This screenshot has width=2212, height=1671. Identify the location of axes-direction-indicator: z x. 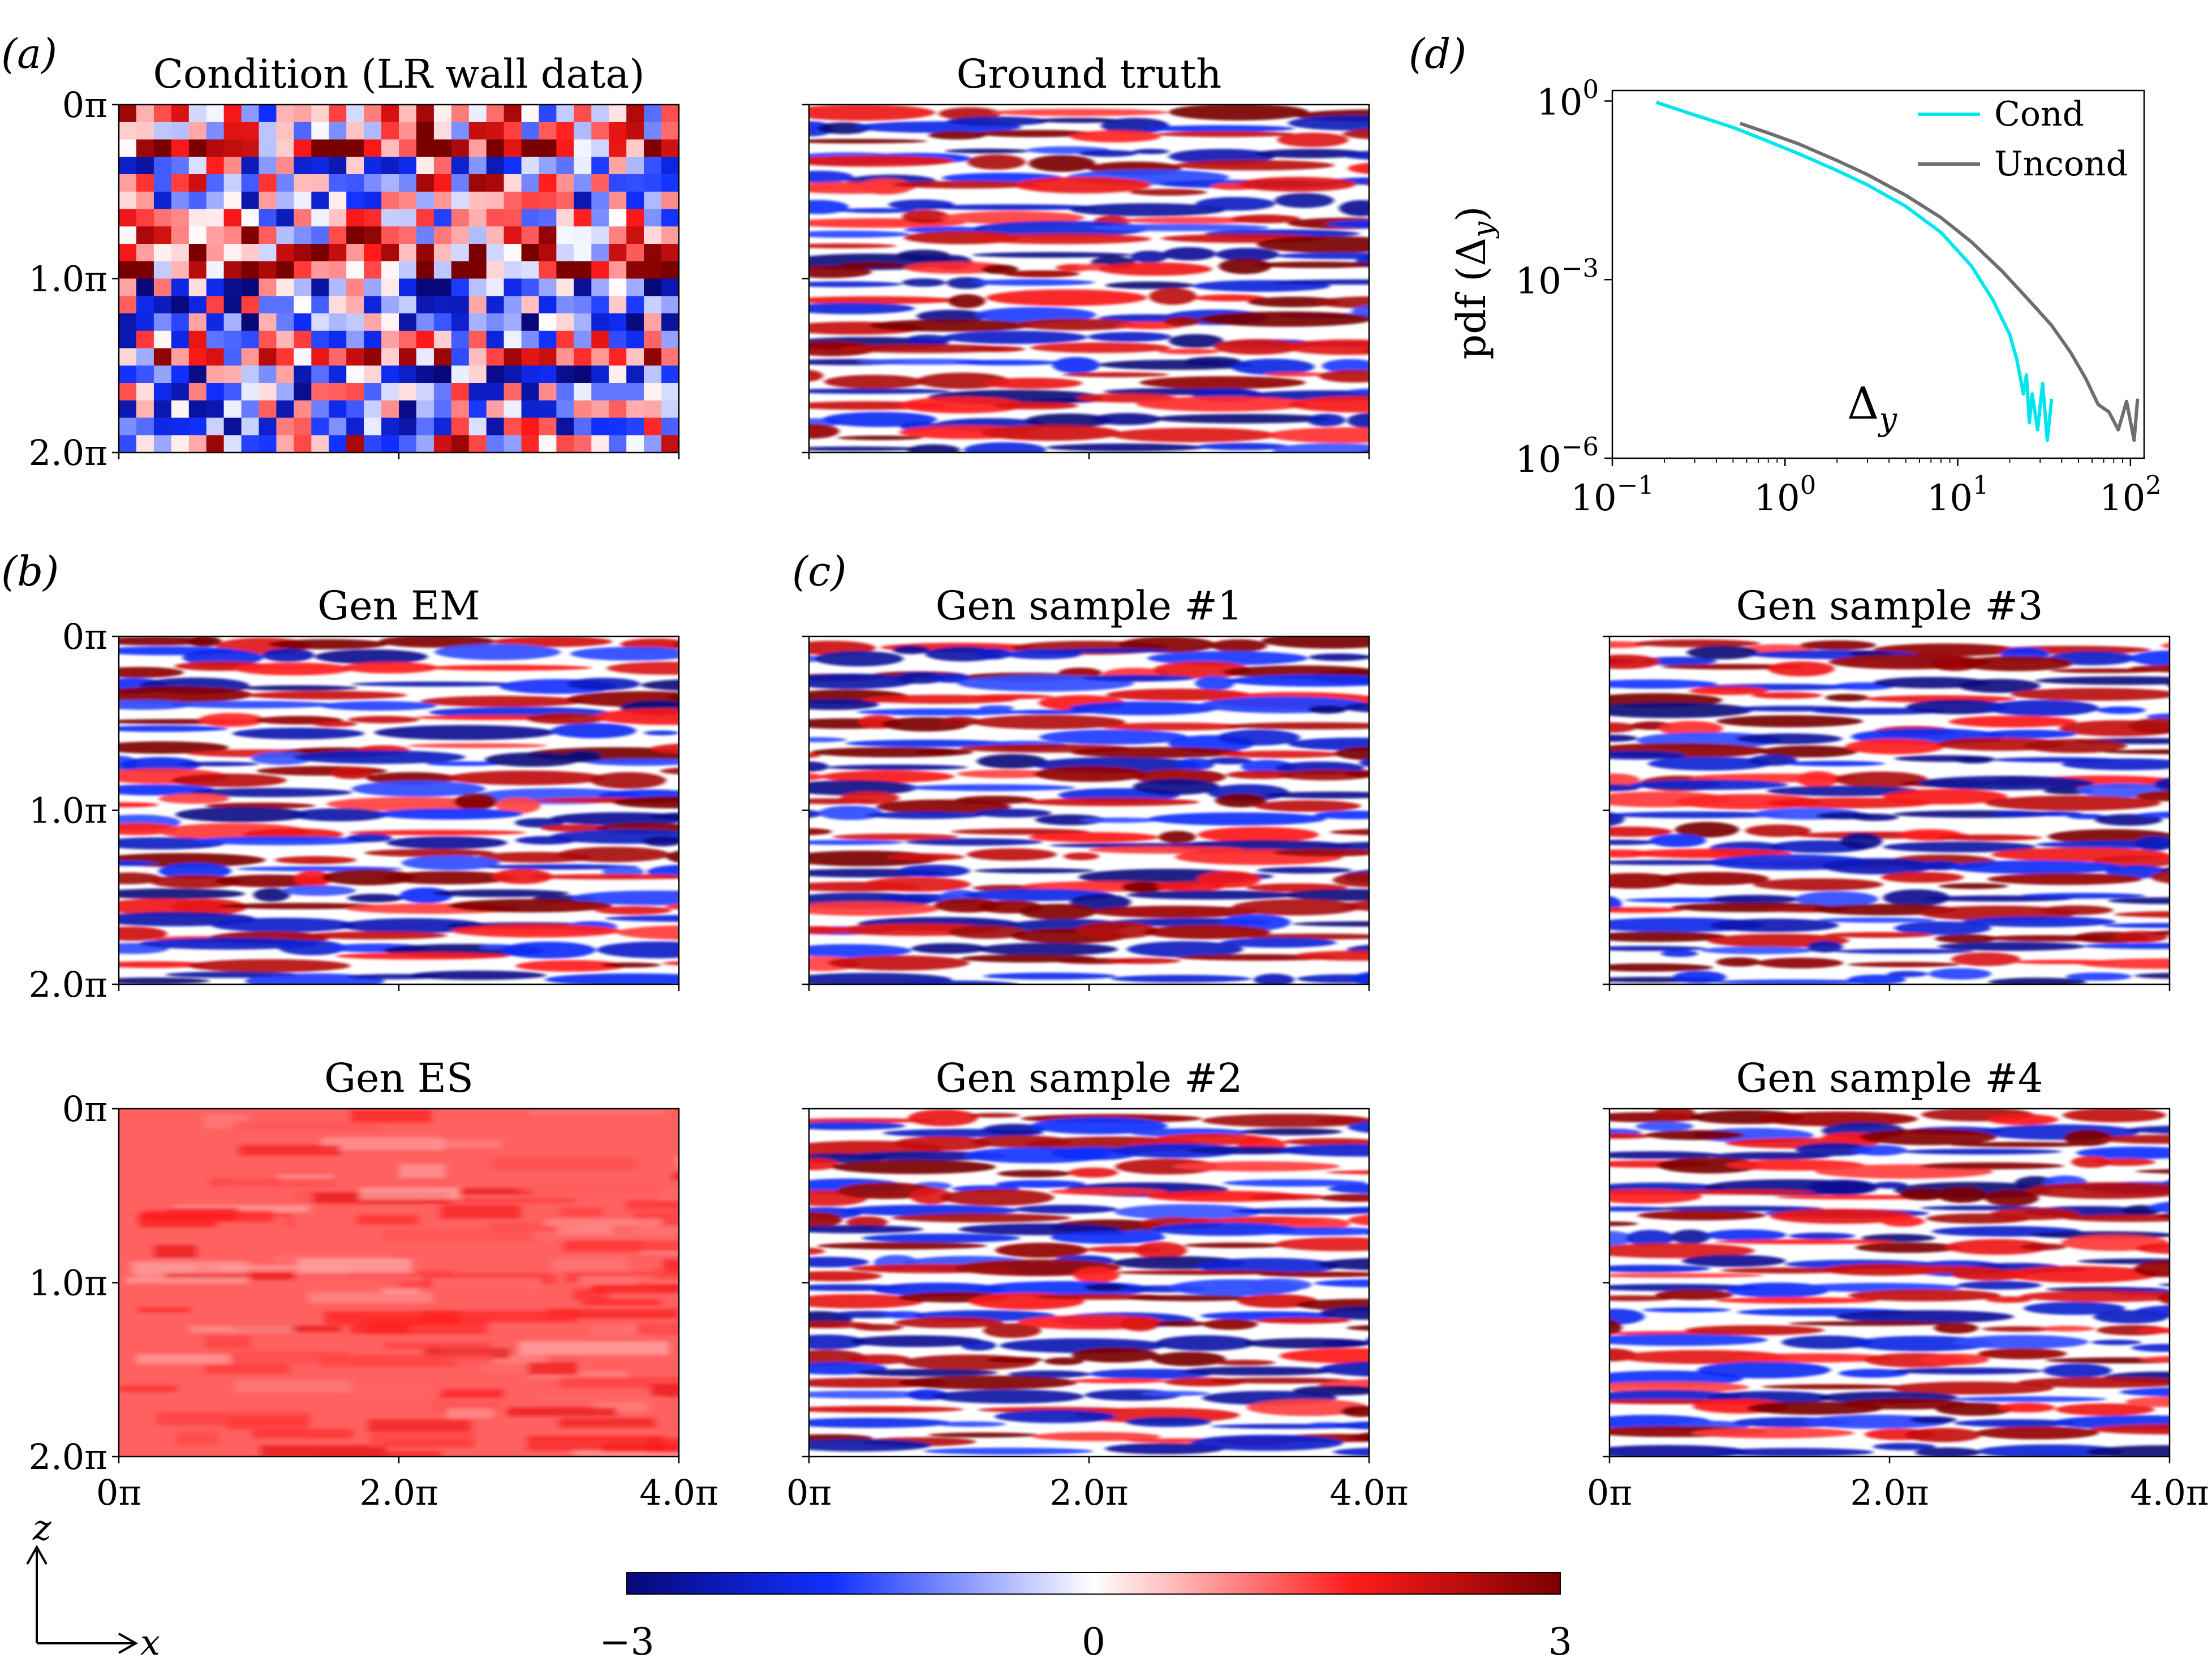
(93, 1585).